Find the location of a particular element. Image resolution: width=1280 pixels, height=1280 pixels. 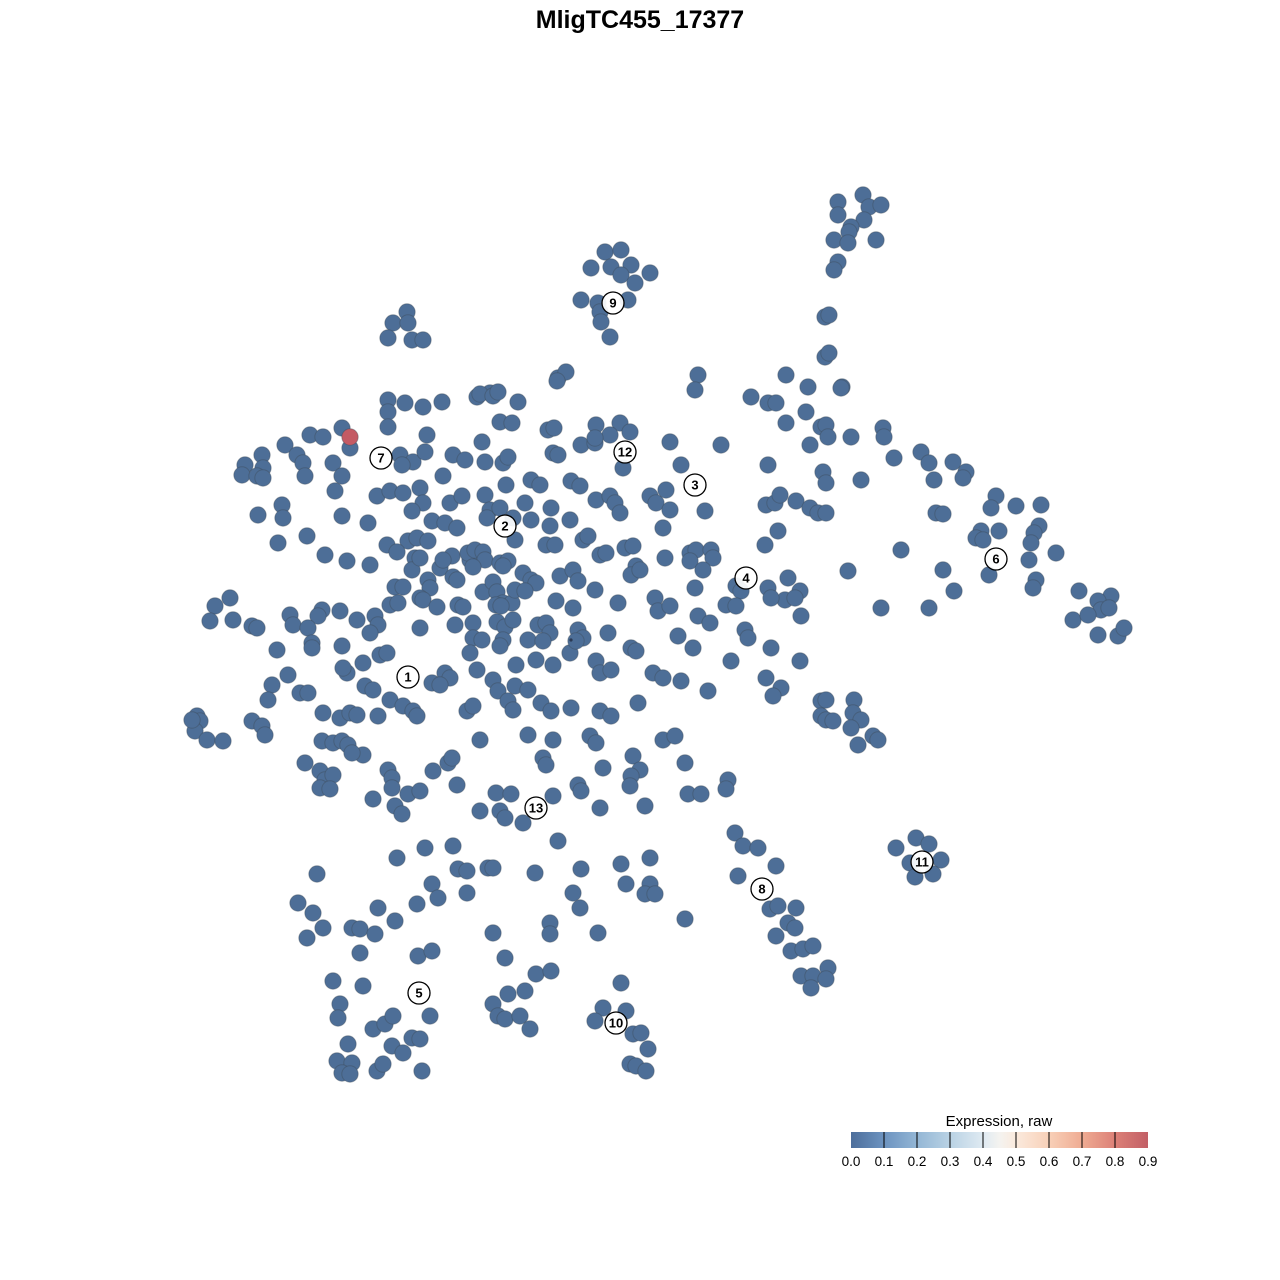

tiny-data-point is located at coordinates (571, 640).